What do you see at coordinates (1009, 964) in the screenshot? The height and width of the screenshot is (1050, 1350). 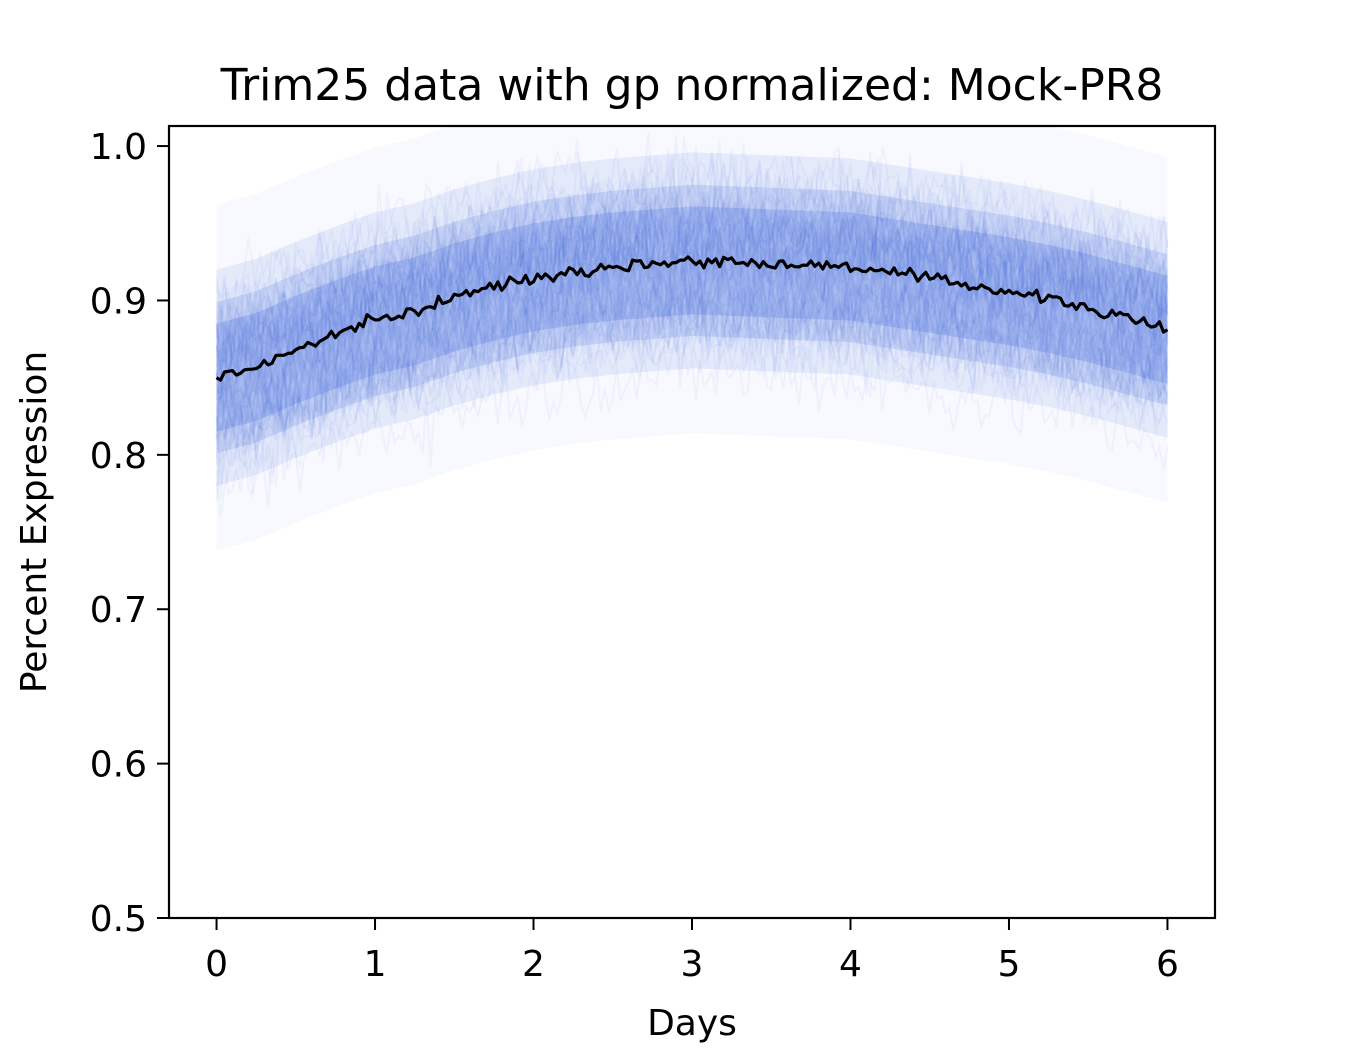 I see `x-tick-label: 5` at bounding box center [1009, 964].